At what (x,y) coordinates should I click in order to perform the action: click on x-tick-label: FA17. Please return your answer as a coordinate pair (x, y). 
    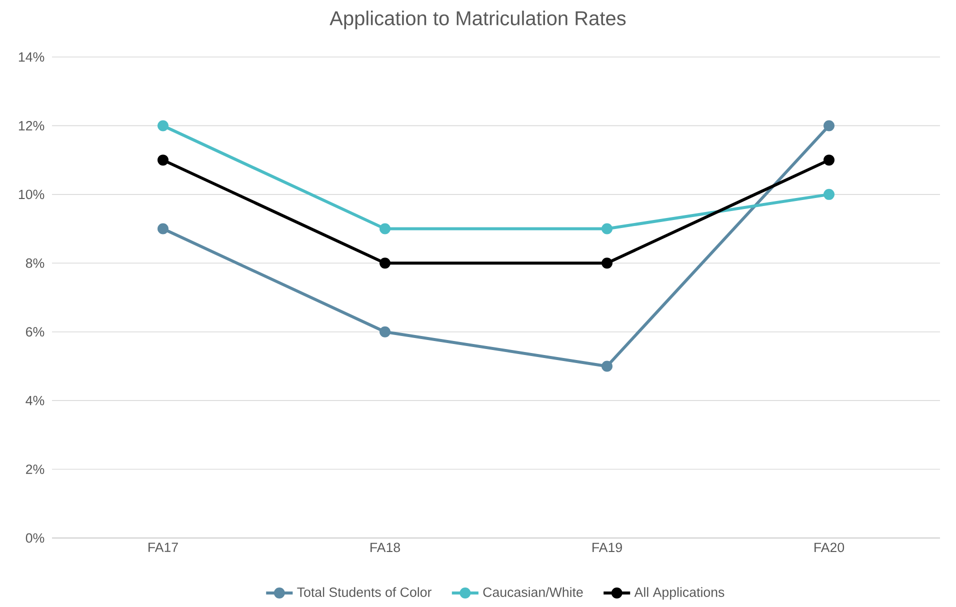
    Looking at the image, I should click on (163, 547).